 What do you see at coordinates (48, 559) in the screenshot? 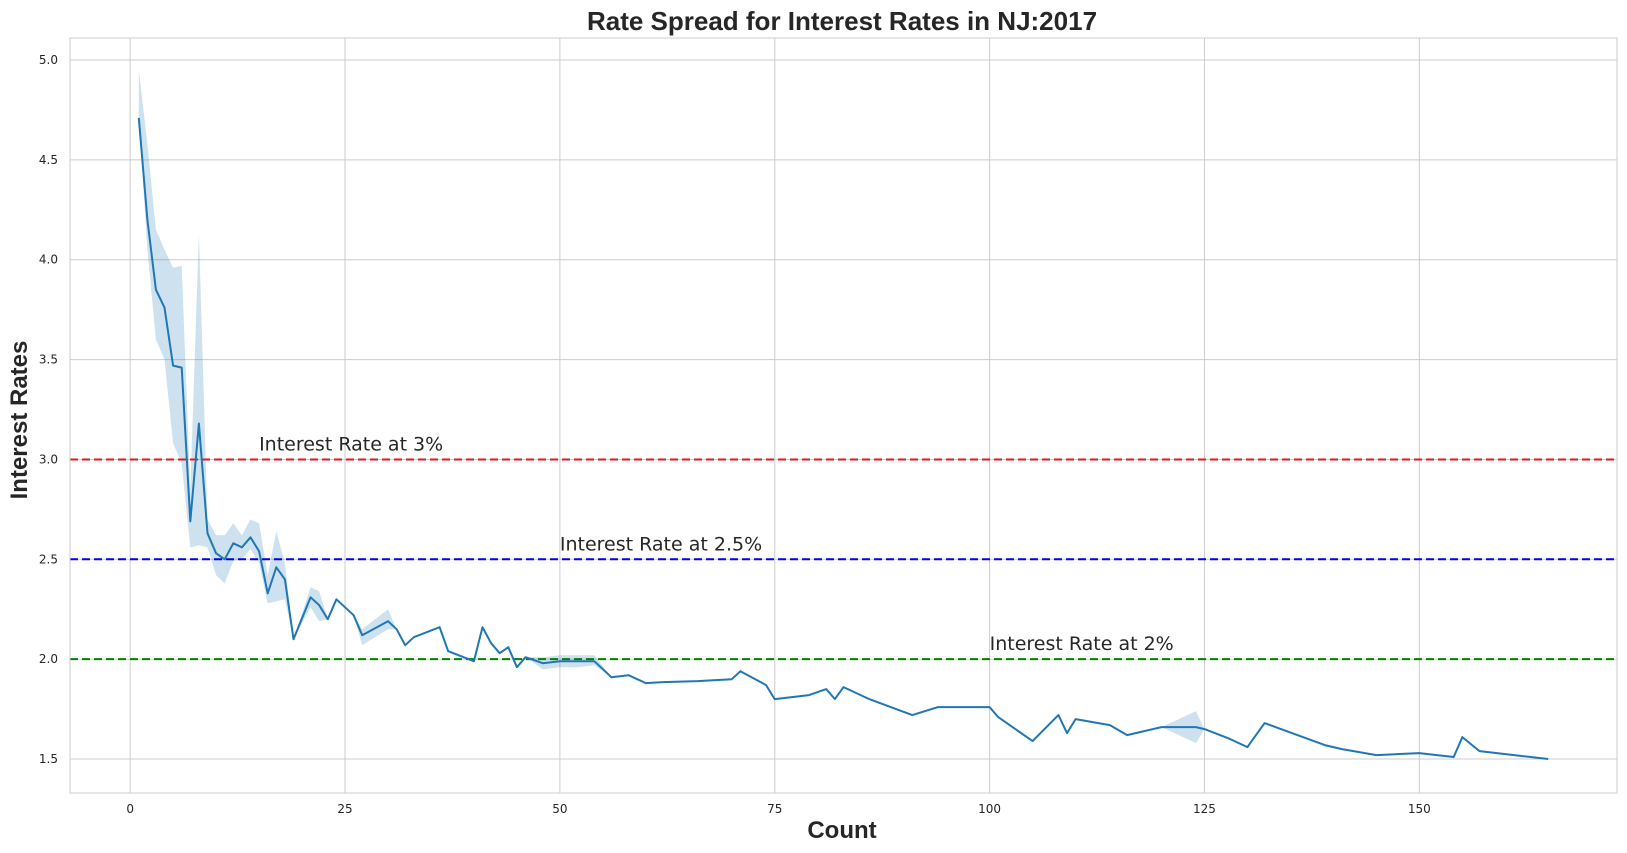
I see `y-tick-label: 2.5` at bounding box center [48, 559].